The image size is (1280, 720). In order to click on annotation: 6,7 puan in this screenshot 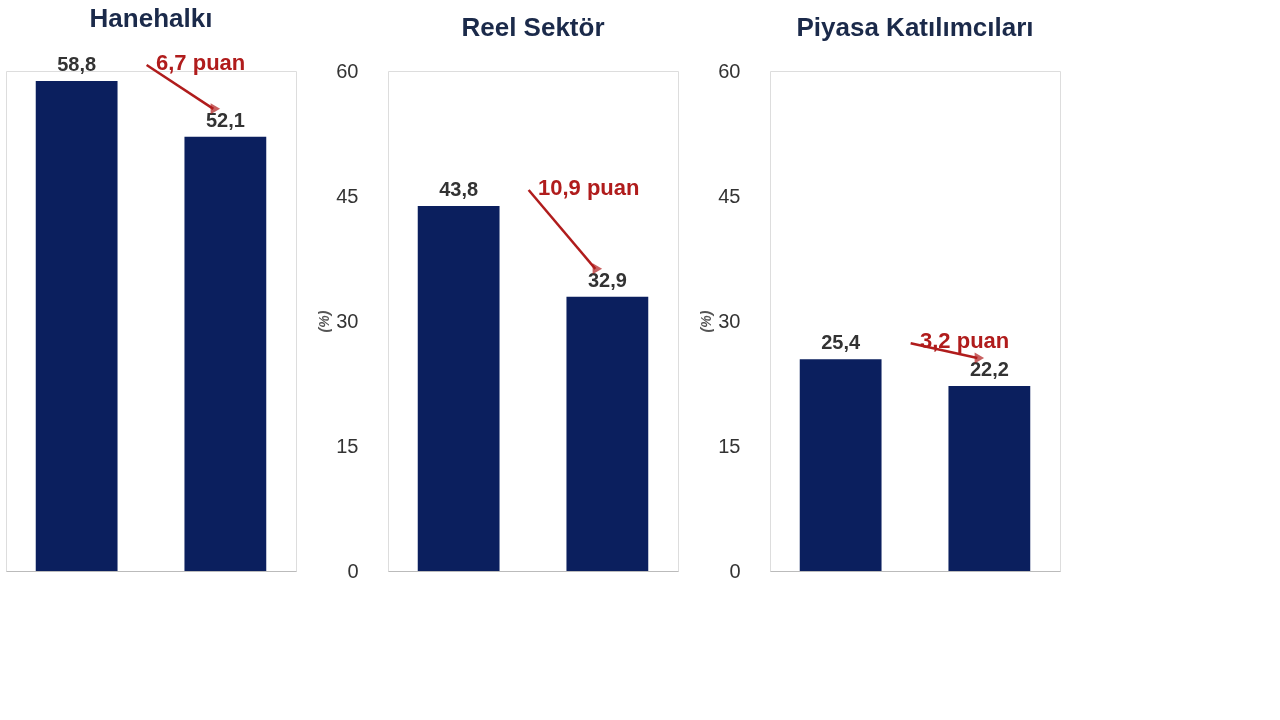, I will do `click(201, 62)`.